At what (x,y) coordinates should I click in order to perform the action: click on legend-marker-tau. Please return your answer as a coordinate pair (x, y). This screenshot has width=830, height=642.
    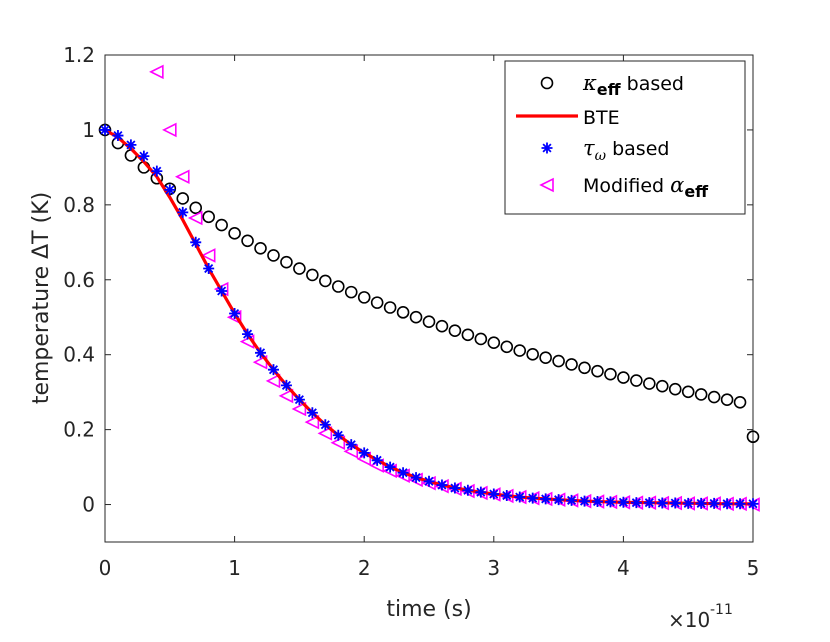
    Looking at the image, I should click on (547, 148).